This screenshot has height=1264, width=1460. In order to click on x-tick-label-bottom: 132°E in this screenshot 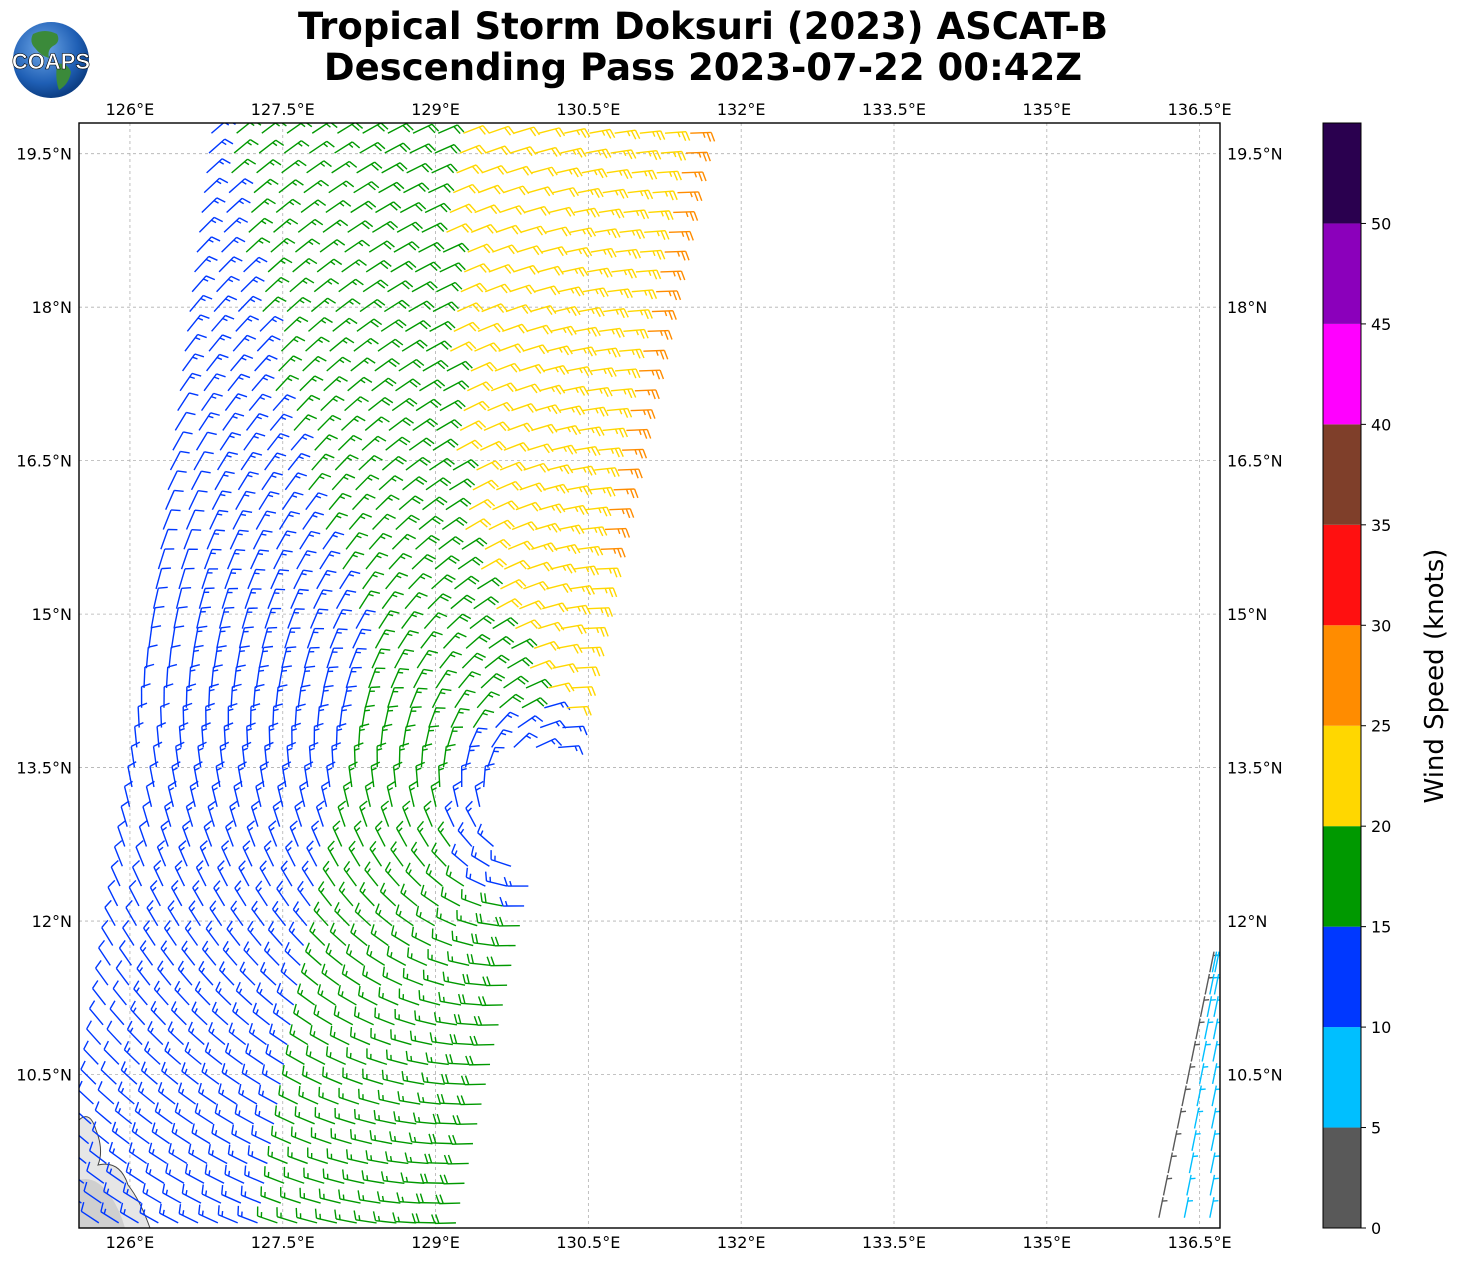, I will do `click(741, 1242)`.